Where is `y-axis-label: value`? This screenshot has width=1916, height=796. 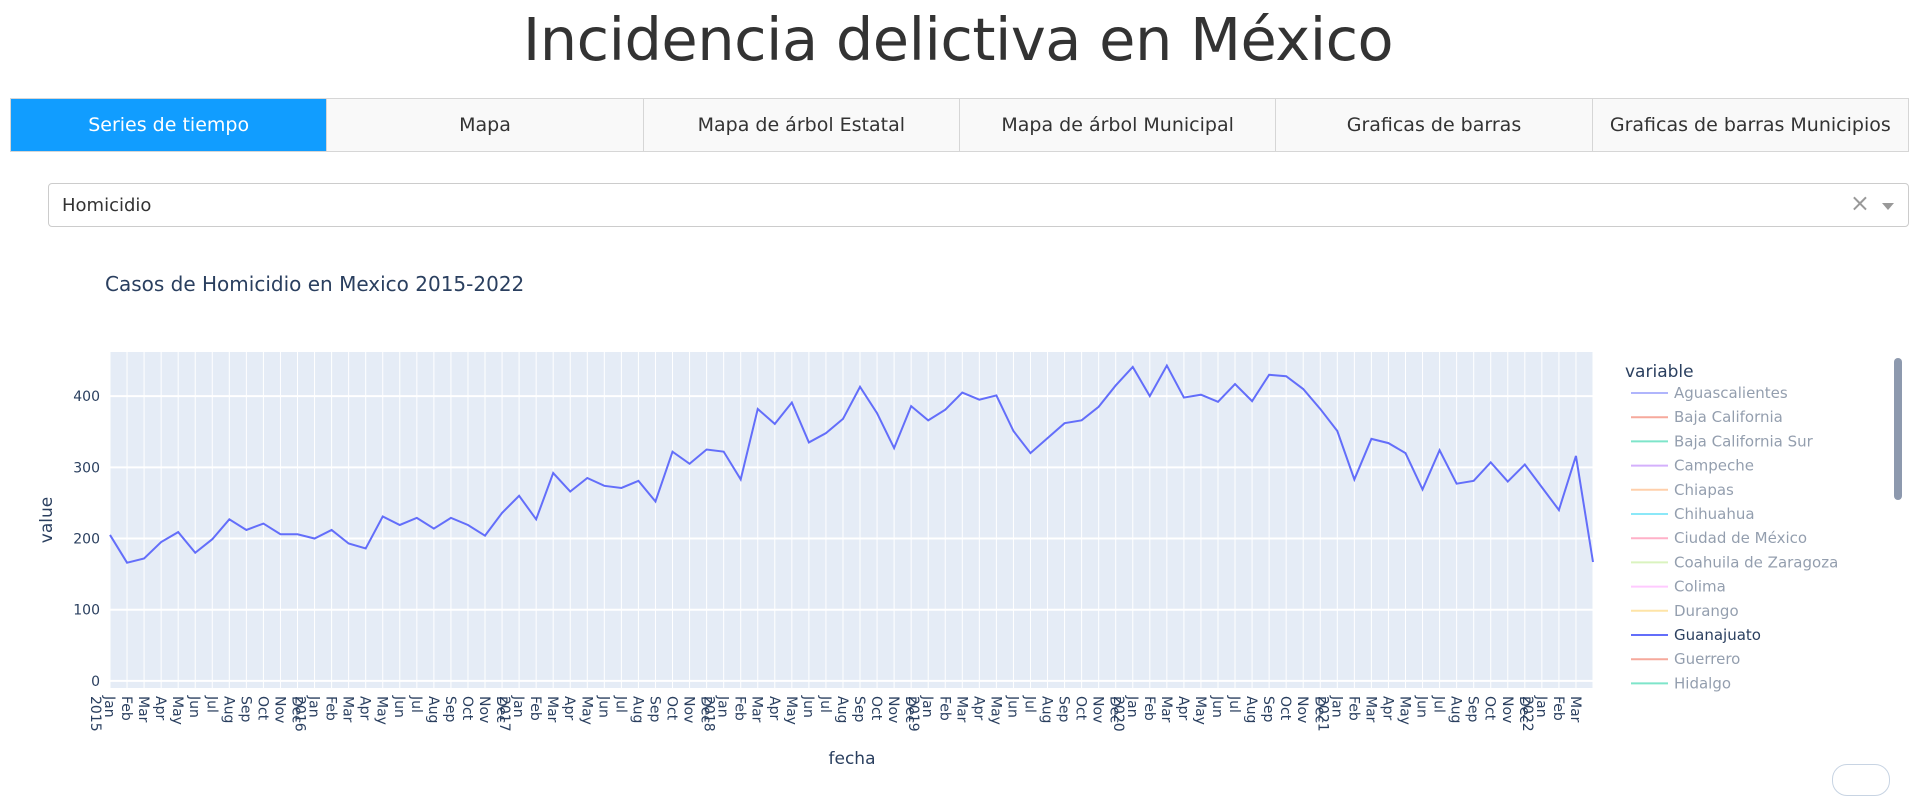 y-axis-label: value is located at coordinates (47, 520).